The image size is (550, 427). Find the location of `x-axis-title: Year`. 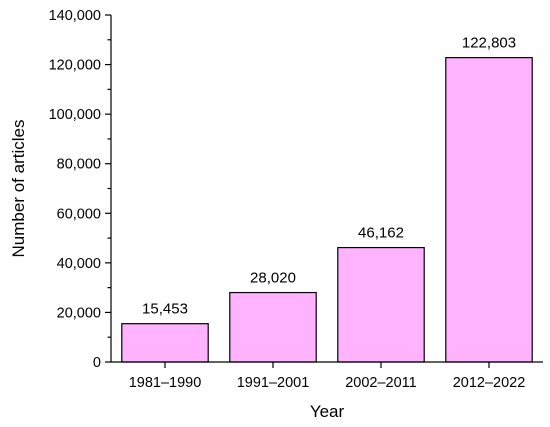

x-axis-title: Year is located at coordinates (327, 411).